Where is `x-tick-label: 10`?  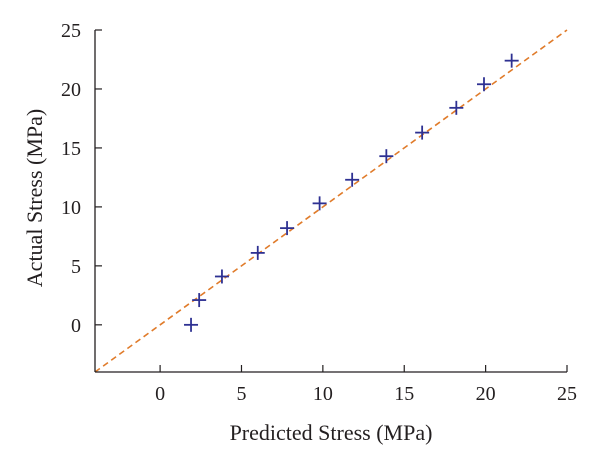
x-tick-label: 10 is located at coordinates (323, 394).